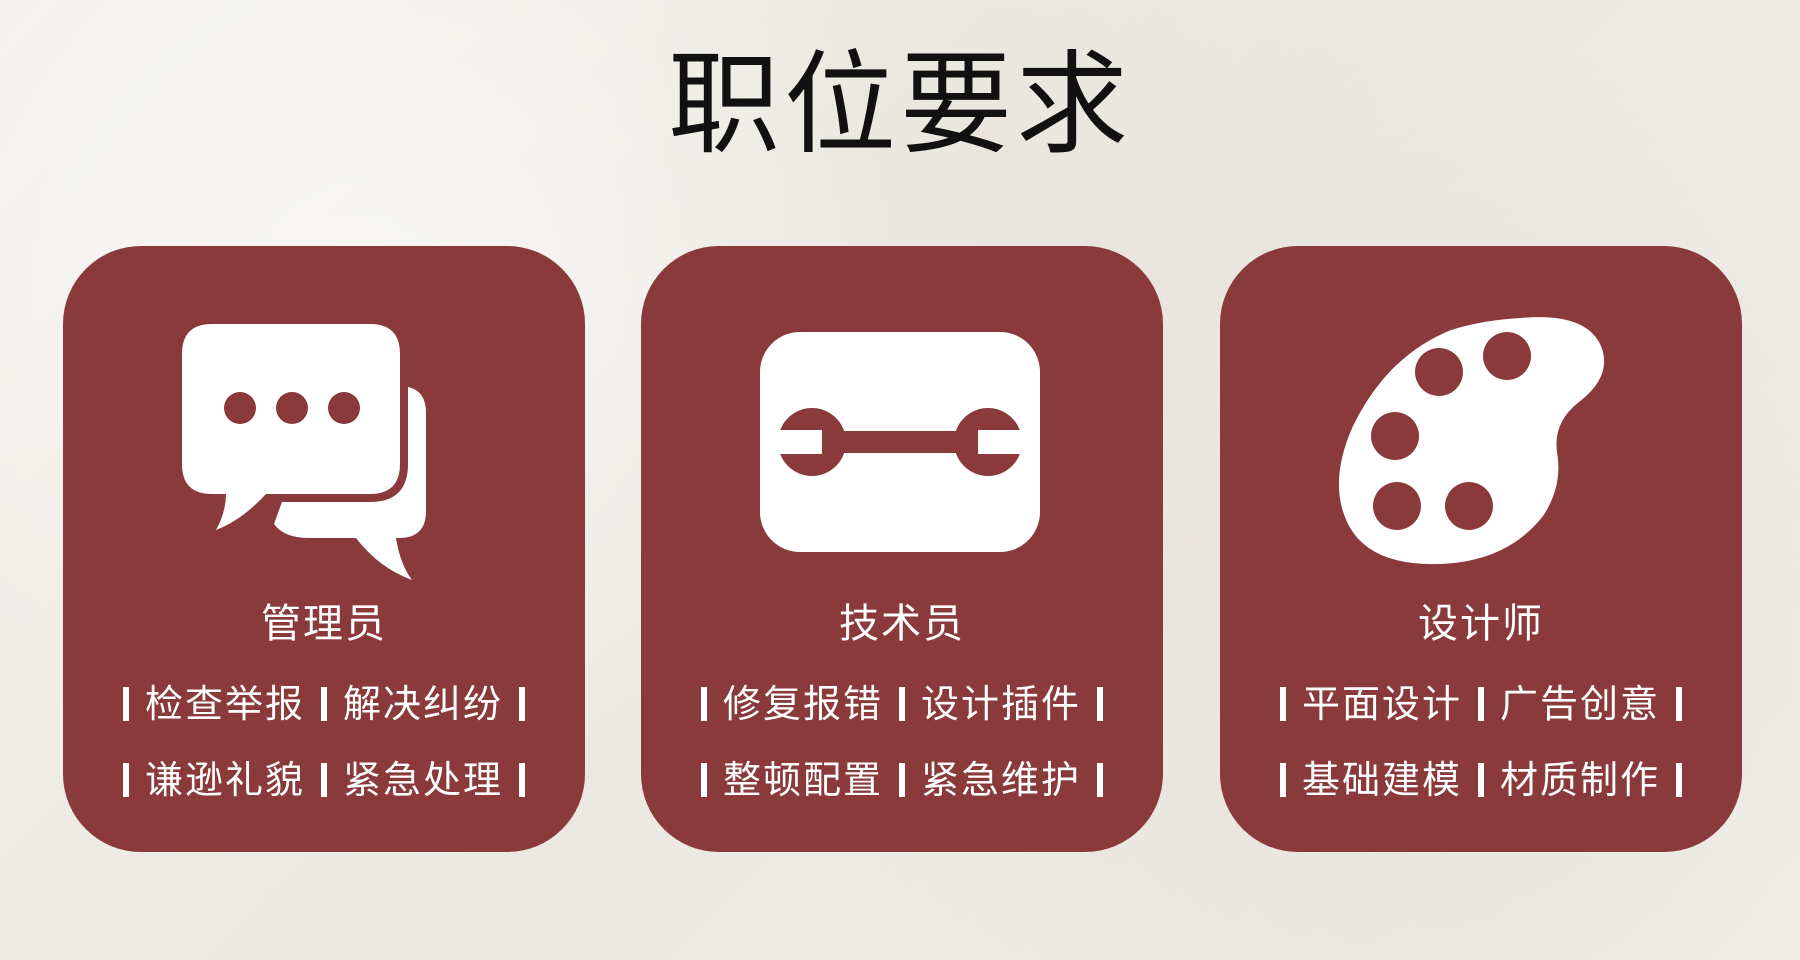 The image size is (1800, 960). I want to click on requirement-item: 基础建模, so click(1381, 780).